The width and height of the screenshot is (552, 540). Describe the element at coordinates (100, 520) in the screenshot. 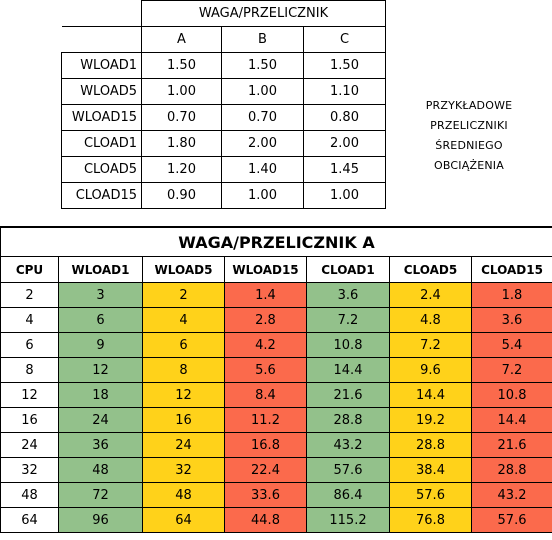

I see `result-cell: 96` at that location.